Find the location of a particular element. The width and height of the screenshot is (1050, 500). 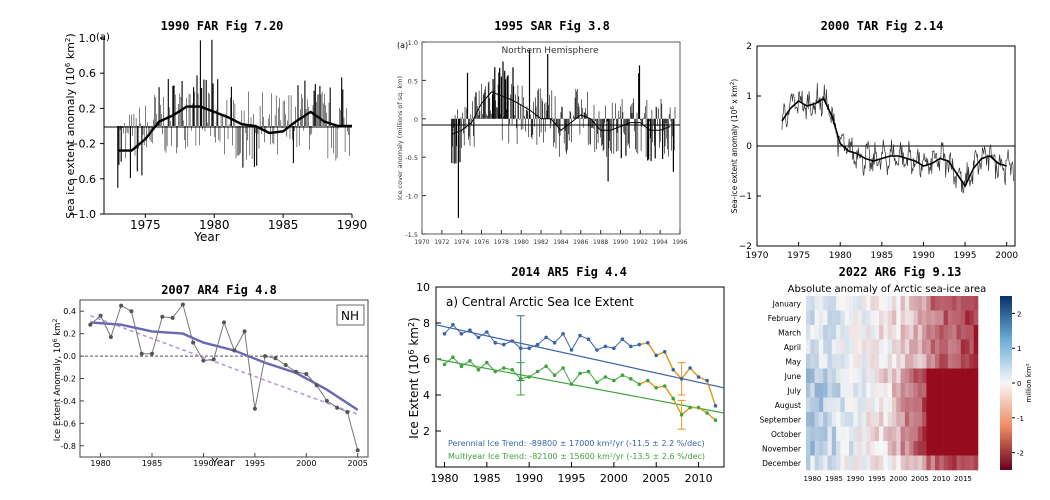

x-tick-label: 1982 is located at coordinates (540, 242).